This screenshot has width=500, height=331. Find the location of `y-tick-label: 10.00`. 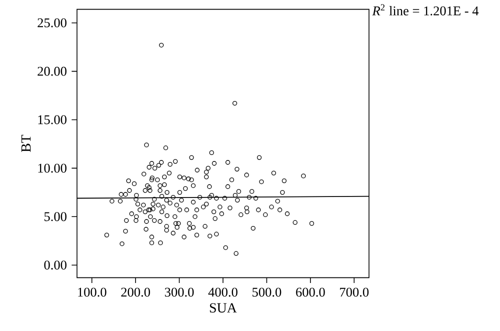

y-tick-label: 10.00 is located at coordinates (52, 168).